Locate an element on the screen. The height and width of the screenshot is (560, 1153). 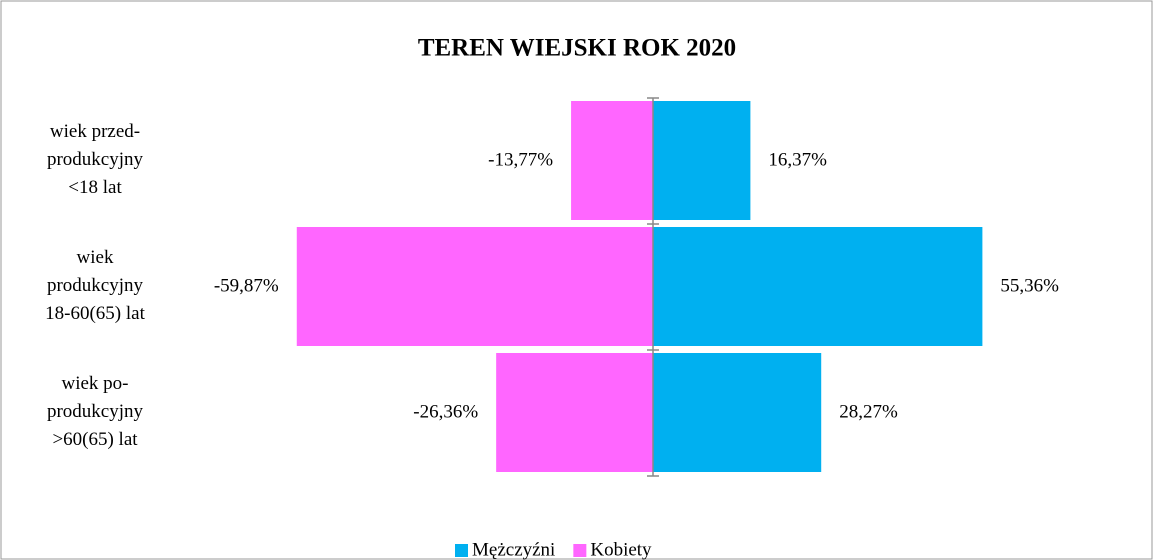
category-label-line: wiek is located at coordinates (95, 257).